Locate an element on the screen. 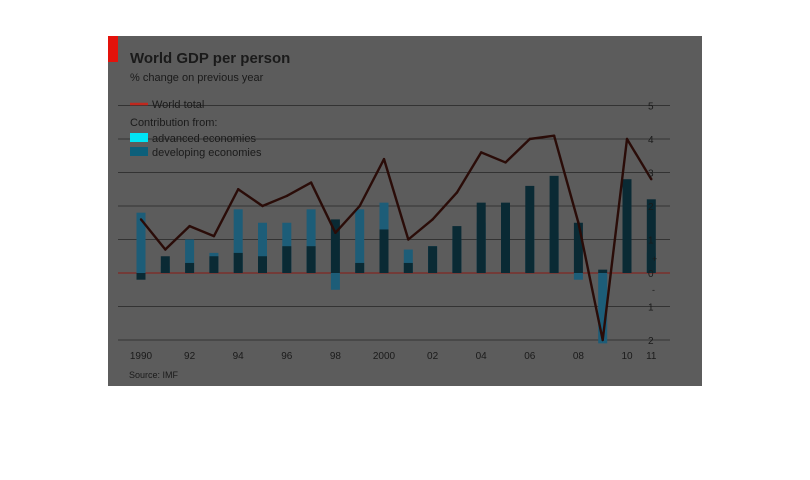 The image size is (810, 480). y-tick-label: 4 is located at coordinates (651, 140).